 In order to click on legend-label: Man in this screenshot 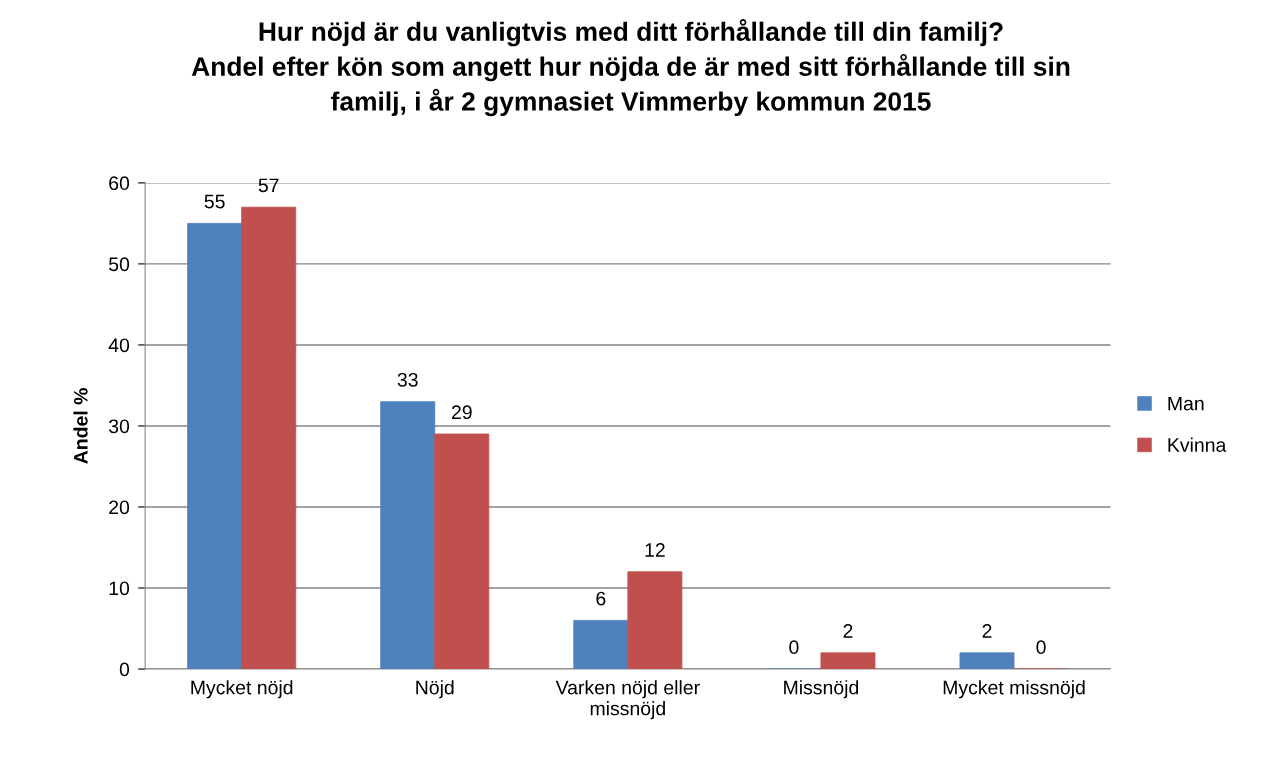, I will do `click(1186, 403)`.